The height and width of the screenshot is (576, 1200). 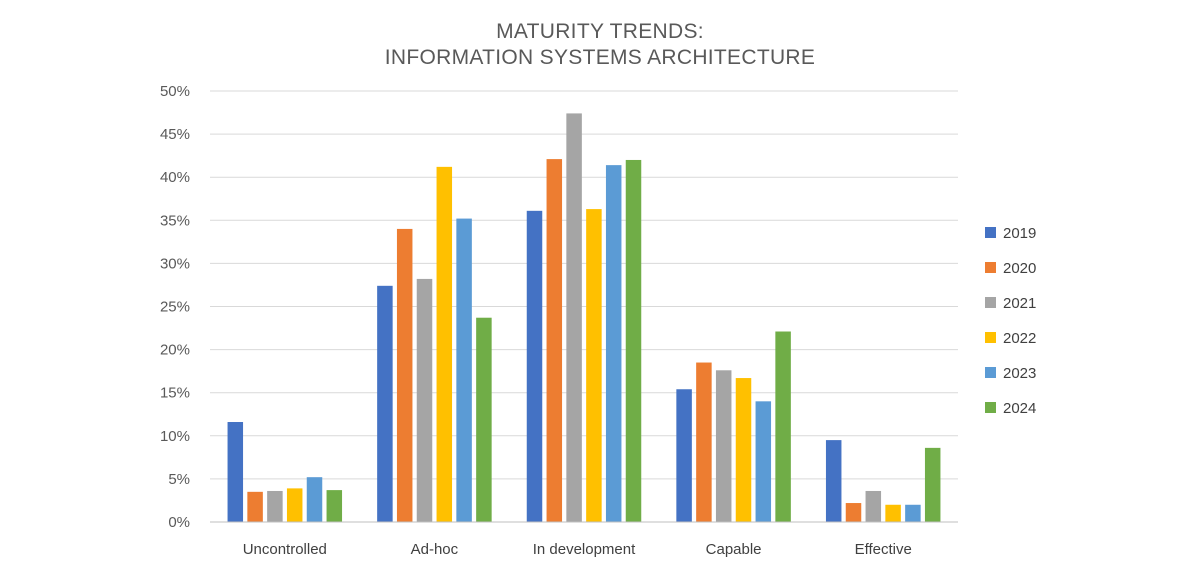 What do you see at coordinates (175, 436) in the screenshot?
I see `y-tick-label: 10%` at bounding box center [175, 436].